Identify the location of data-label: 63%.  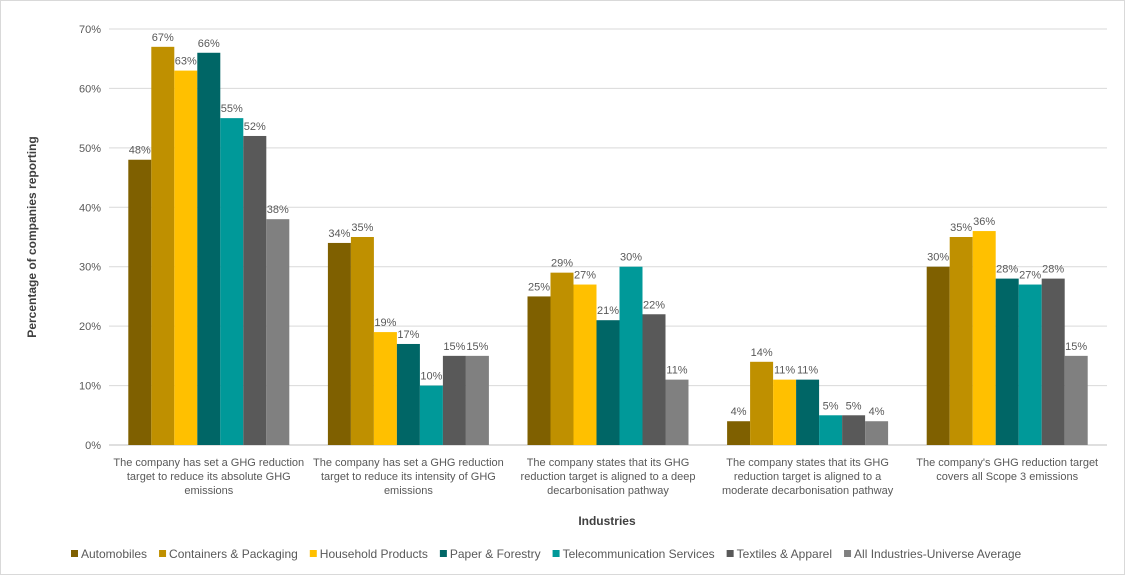
(186, 62).